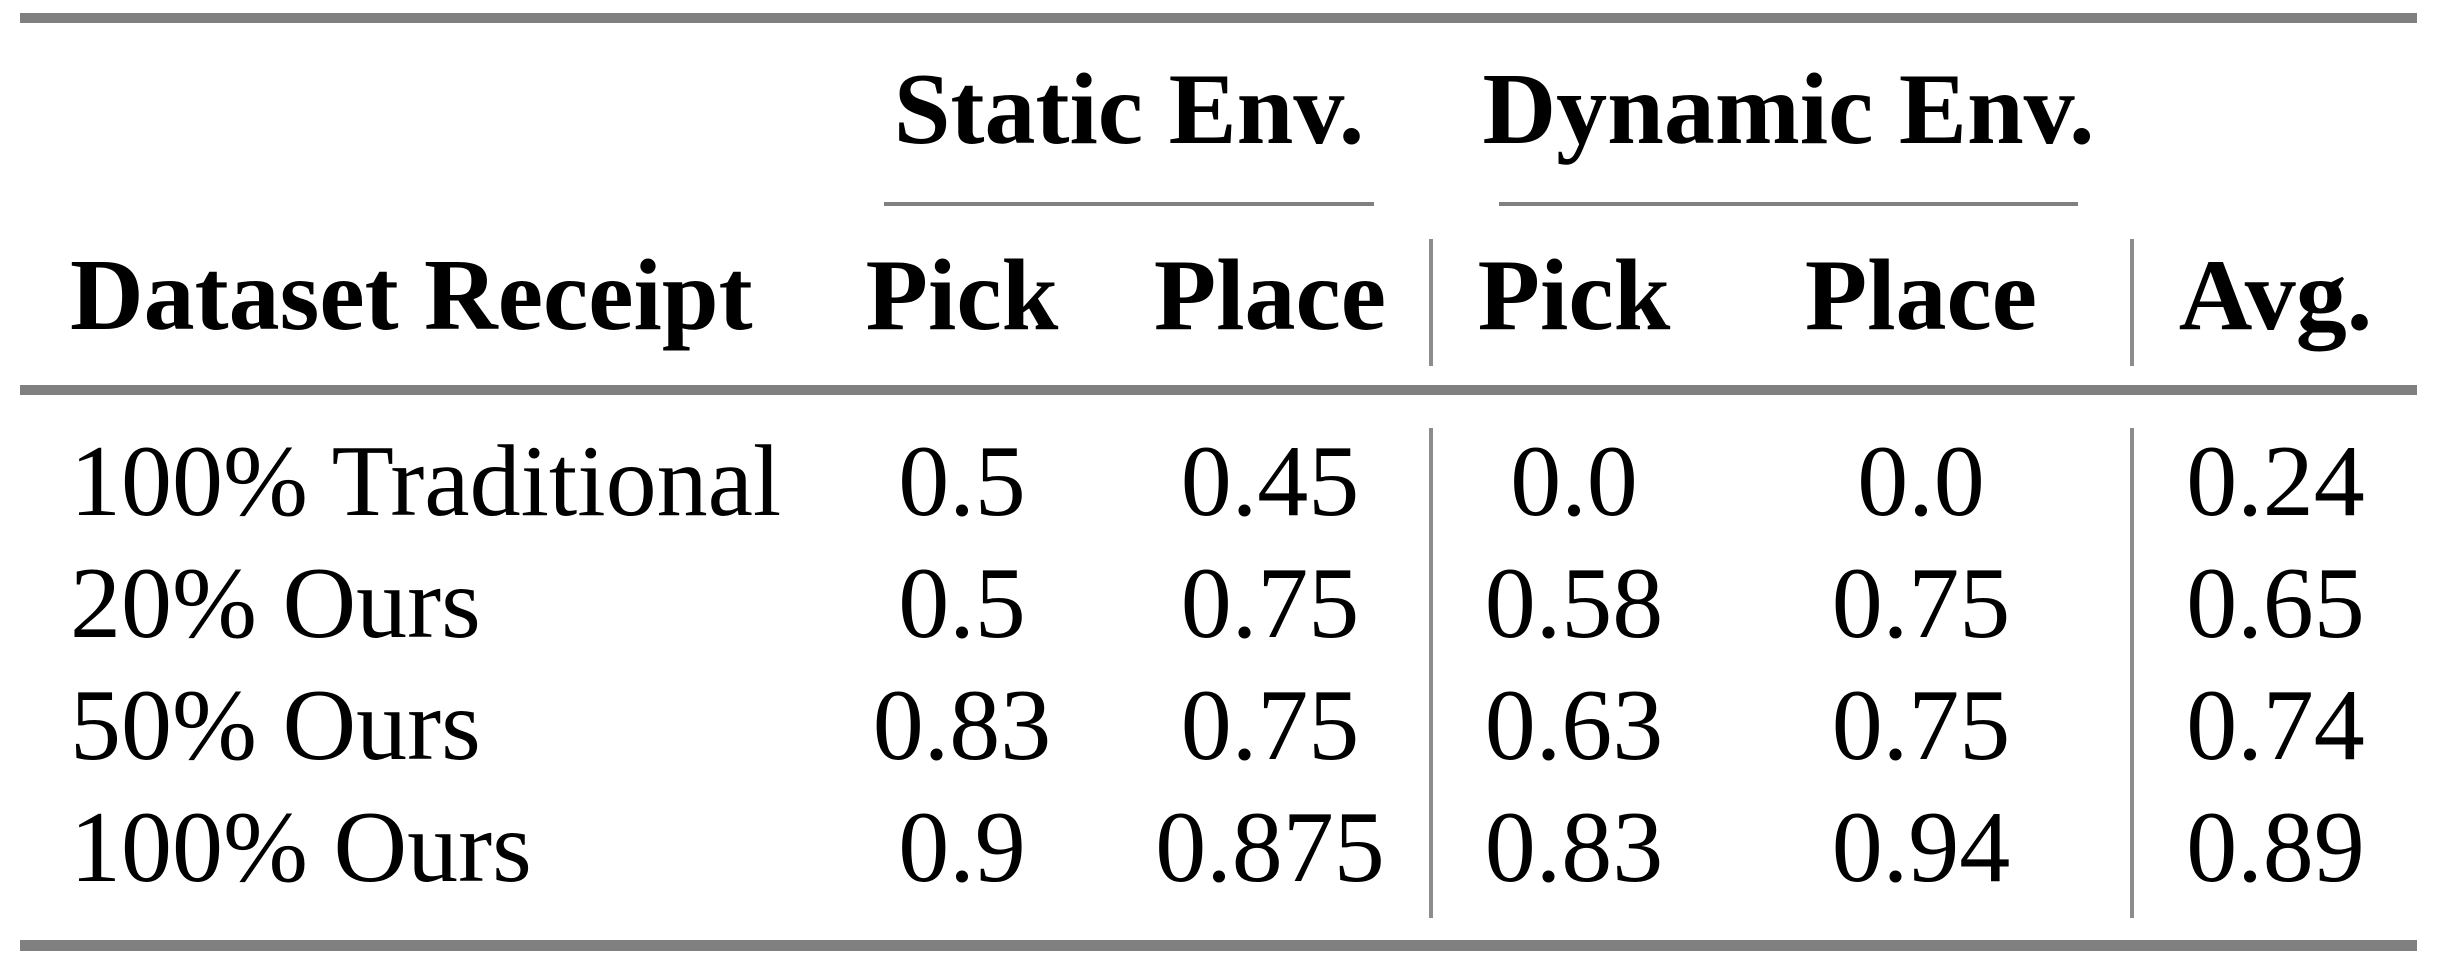 The width and height of the screenshot is (2440, 966). What do you see at coordinates (1129, 109) in the screenshot?
I see `group-header-static-env: Static Env.` at bounding box center [1129, 109].